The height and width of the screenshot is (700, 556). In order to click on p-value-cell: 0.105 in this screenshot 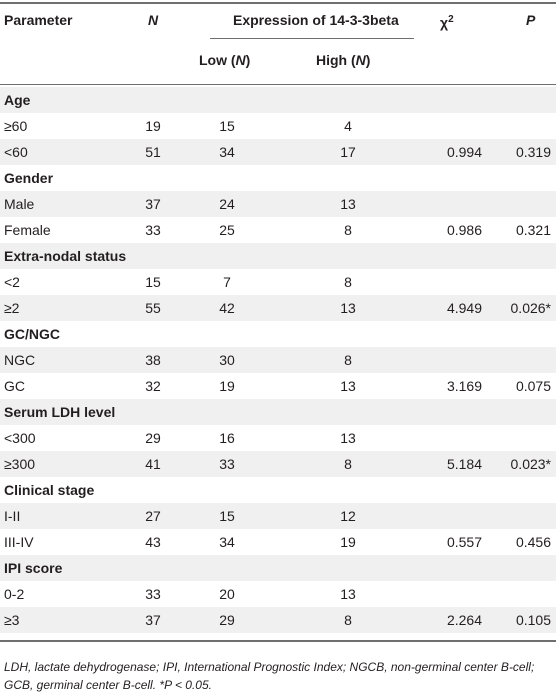, I will do `click(533, 620)`.